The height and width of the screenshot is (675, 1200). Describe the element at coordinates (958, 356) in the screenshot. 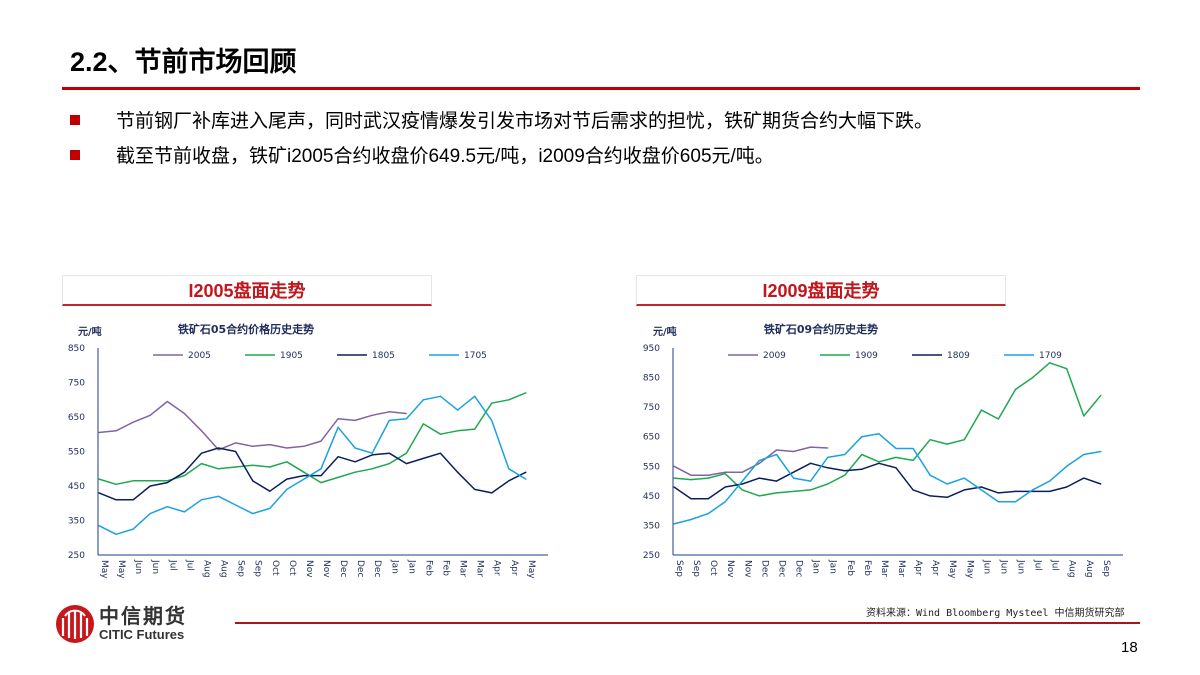

I see `legend-label-1809: 1809` at that location.